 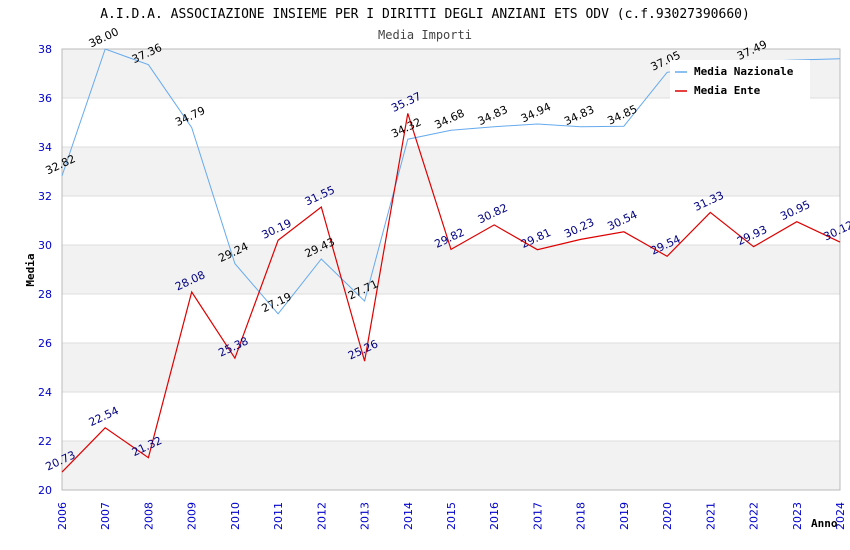 I want to click on x-tick-label: 2008, so click(x=148, y=516).